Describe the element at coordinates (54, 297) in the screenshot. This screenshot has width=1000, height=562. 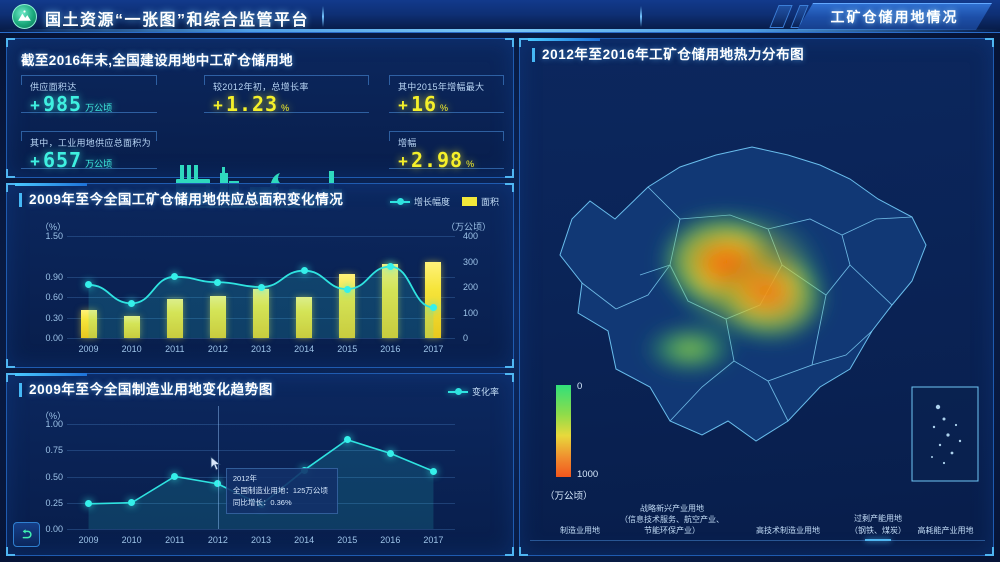
I see `y-tick-left: 0.60` at that location.